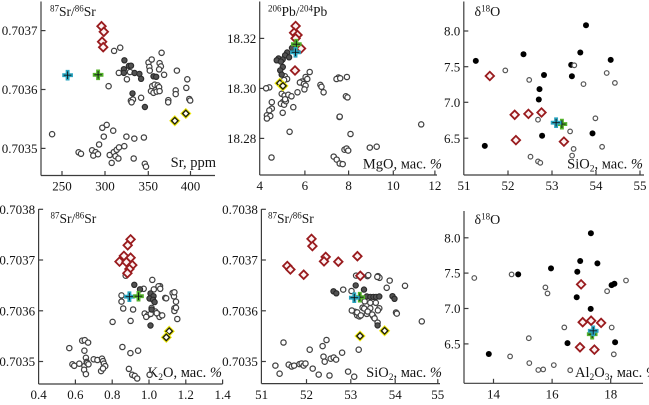  What do you see at coordinates (612, 374) in the screenshot?
I see `svg-text: Al2O3, мас. %` at bounding box center [612, 374].